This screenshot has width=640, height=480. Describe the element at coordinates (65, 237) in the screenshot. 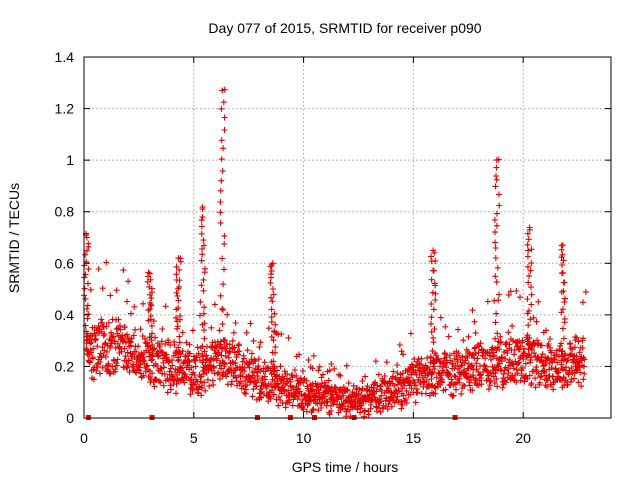

I see `y-tick-labels: 0 0.2 0.4 0.6 0.8 1 1.2 1.4` at that location.